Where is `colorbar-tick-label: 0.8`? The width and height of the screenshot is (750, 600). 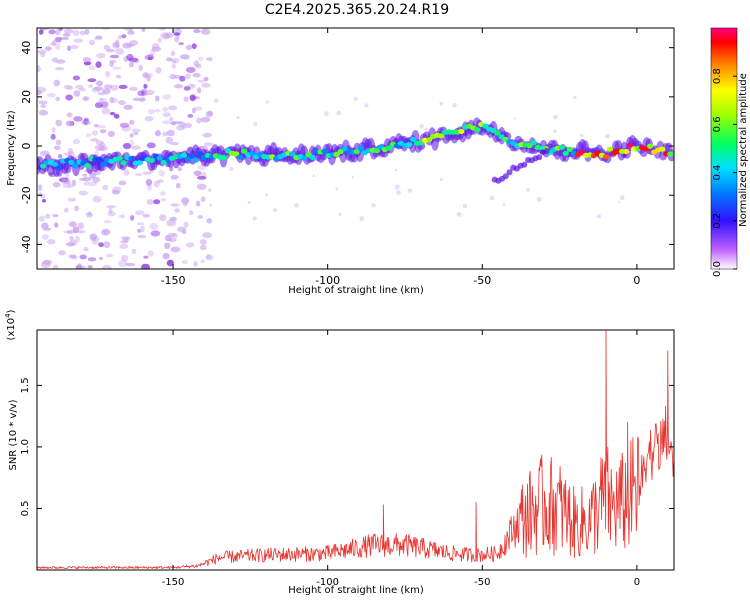 colorbar-tick-label: 0.8 is located at coordinates (717, 76).